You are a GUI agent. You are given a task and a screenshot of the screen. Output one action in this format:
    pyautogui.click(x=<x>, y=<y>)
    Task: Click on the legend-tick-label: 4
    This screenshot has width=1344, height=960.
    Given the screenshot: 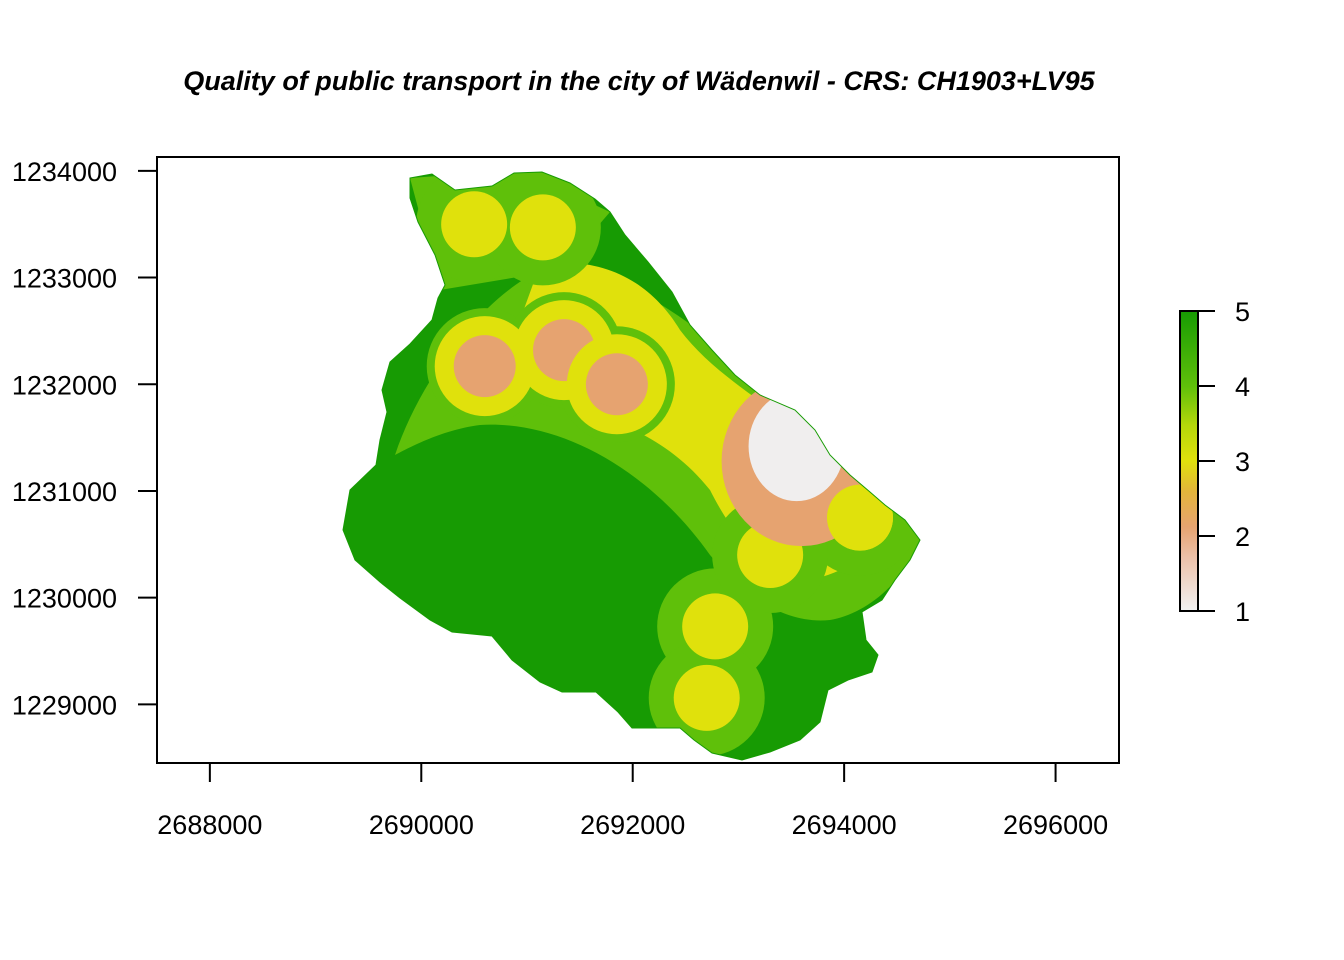 What is the action you would take?
    pyautogui.click(x=1242, y=387)
    